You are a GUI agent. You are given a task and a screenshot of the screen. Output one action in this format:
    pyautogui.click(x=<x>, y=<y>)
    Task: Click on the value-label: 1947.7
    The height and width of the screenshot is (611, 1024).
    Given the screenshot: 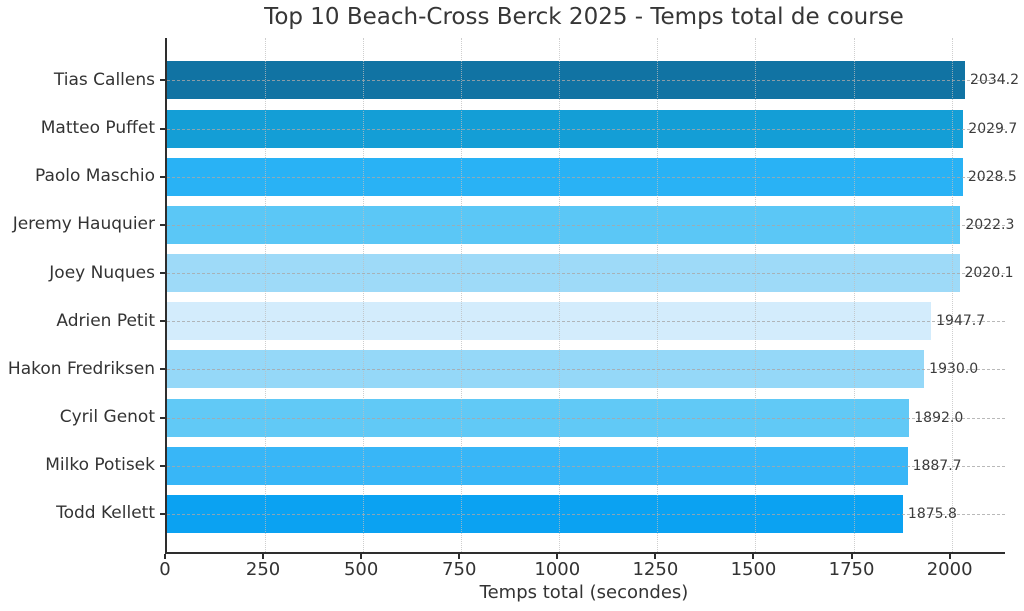 What is the action you would take?
    pyautogui.click(x=961, y=321)
    